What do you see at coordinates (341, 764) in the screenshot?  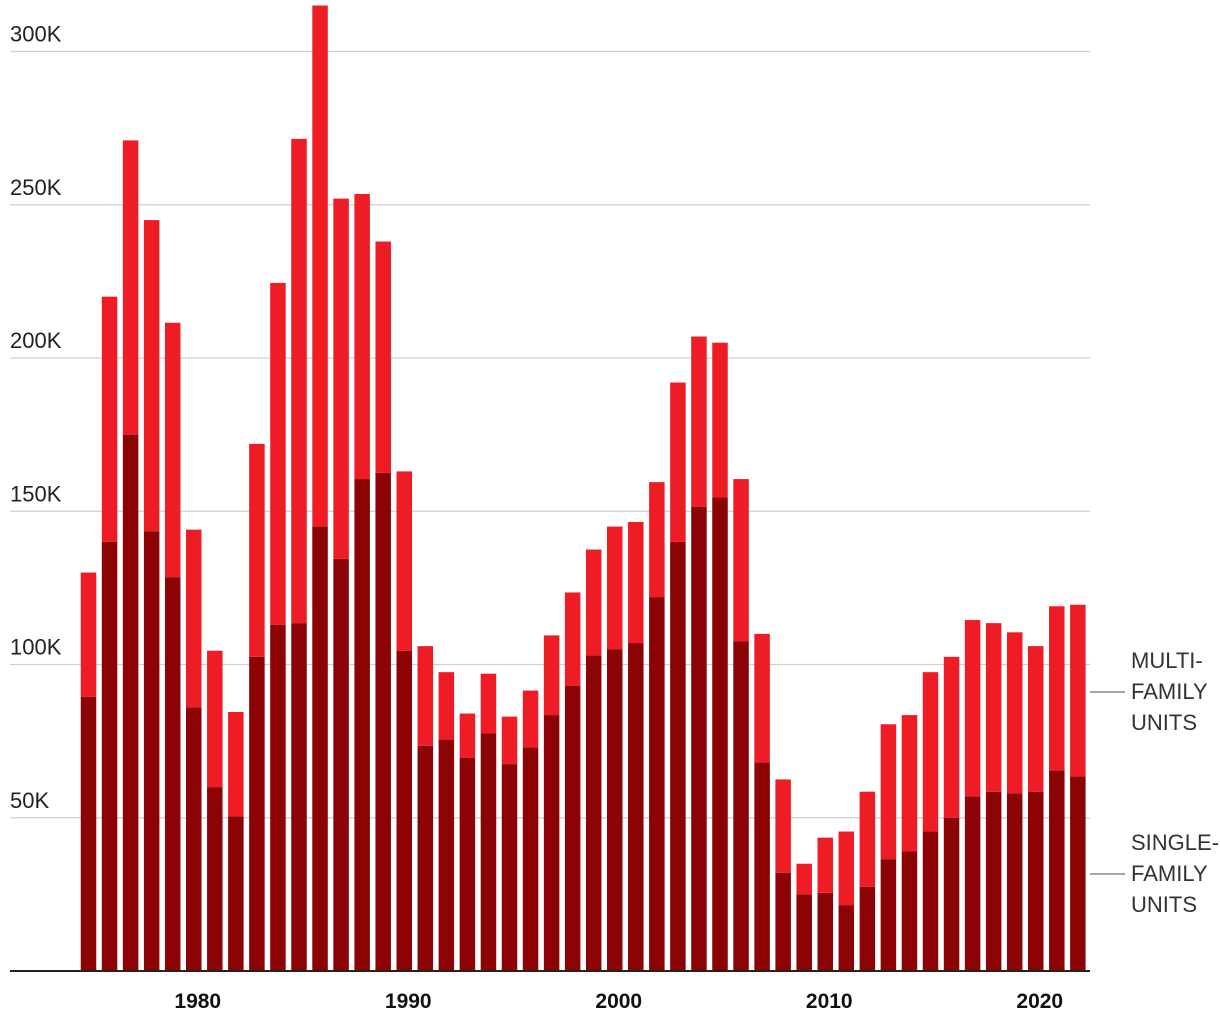 I see `bar-single-family-1987` at bounding box center [341, 764].